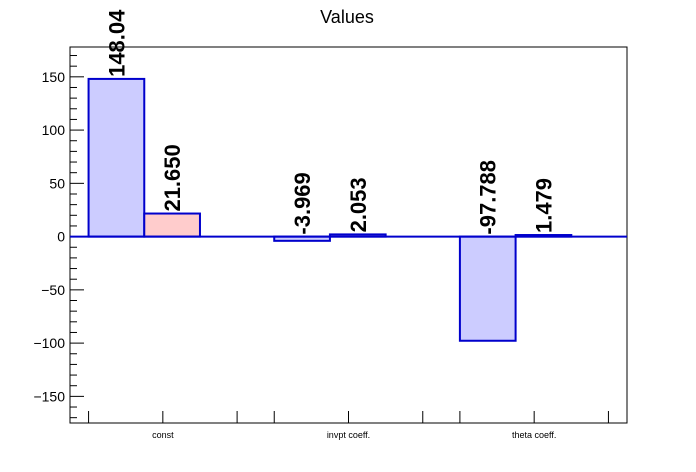  What do you see at coordinates (302, 203) in the screenshot?
I see `data-label: -3.969` at bounding box center [302, 203].